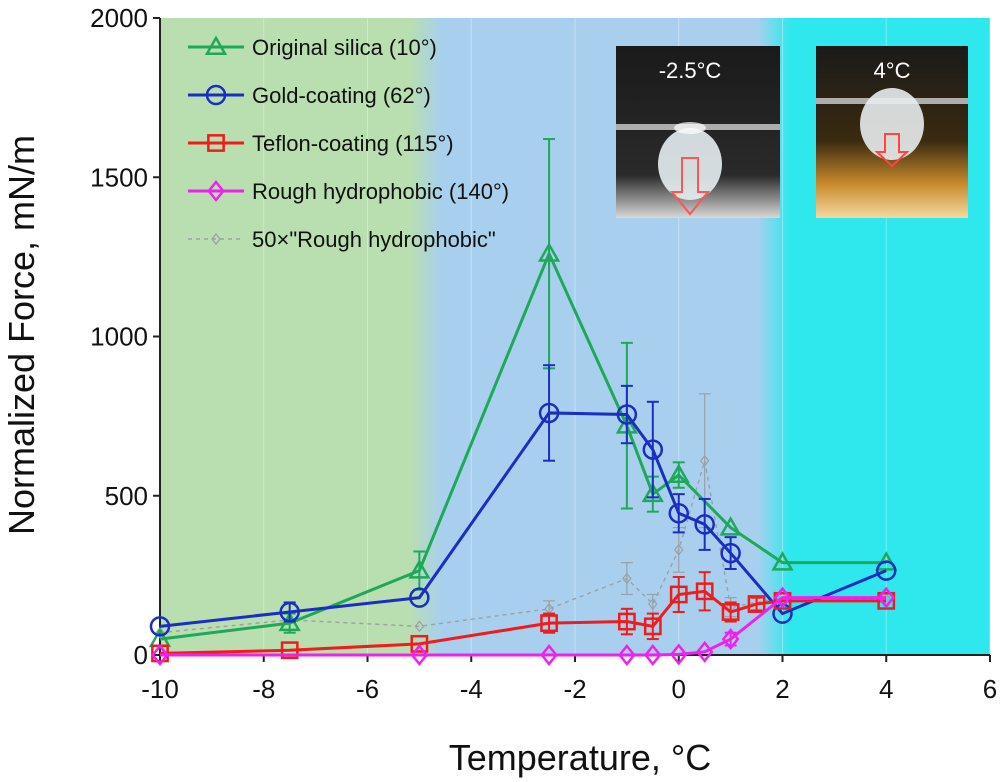 This screenshot has height=782, width=1000. What do you see at coordinates (574, 689) in the screenshot?
I see `x-tick-label: -2` at bounding box center [574, 689].